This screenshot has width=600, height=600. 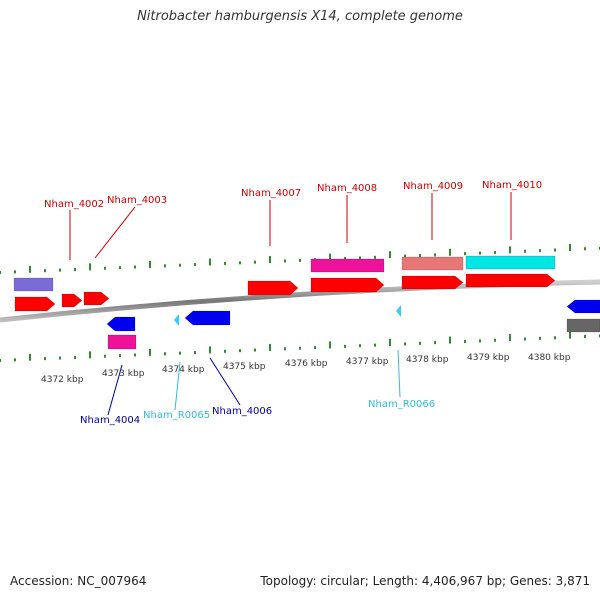 What do you see at coordinates (300, 346) in the screenshot?
I see `tick-row-bottom` at bounding box center [300, 346].